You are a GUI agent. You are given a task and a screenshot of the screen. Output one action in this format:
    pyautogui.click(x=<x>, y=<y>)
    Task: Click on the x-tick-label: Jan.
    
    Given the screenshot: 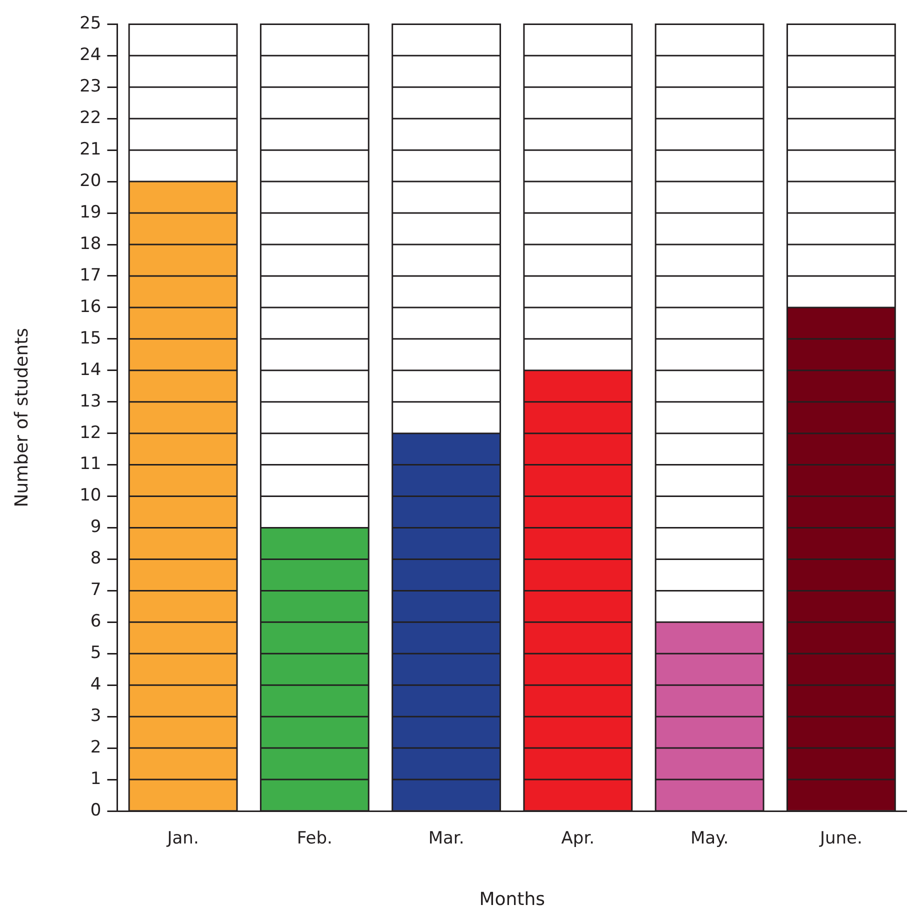 What is the action you would take?
    pyautogui.click(x=182, y=838)
    